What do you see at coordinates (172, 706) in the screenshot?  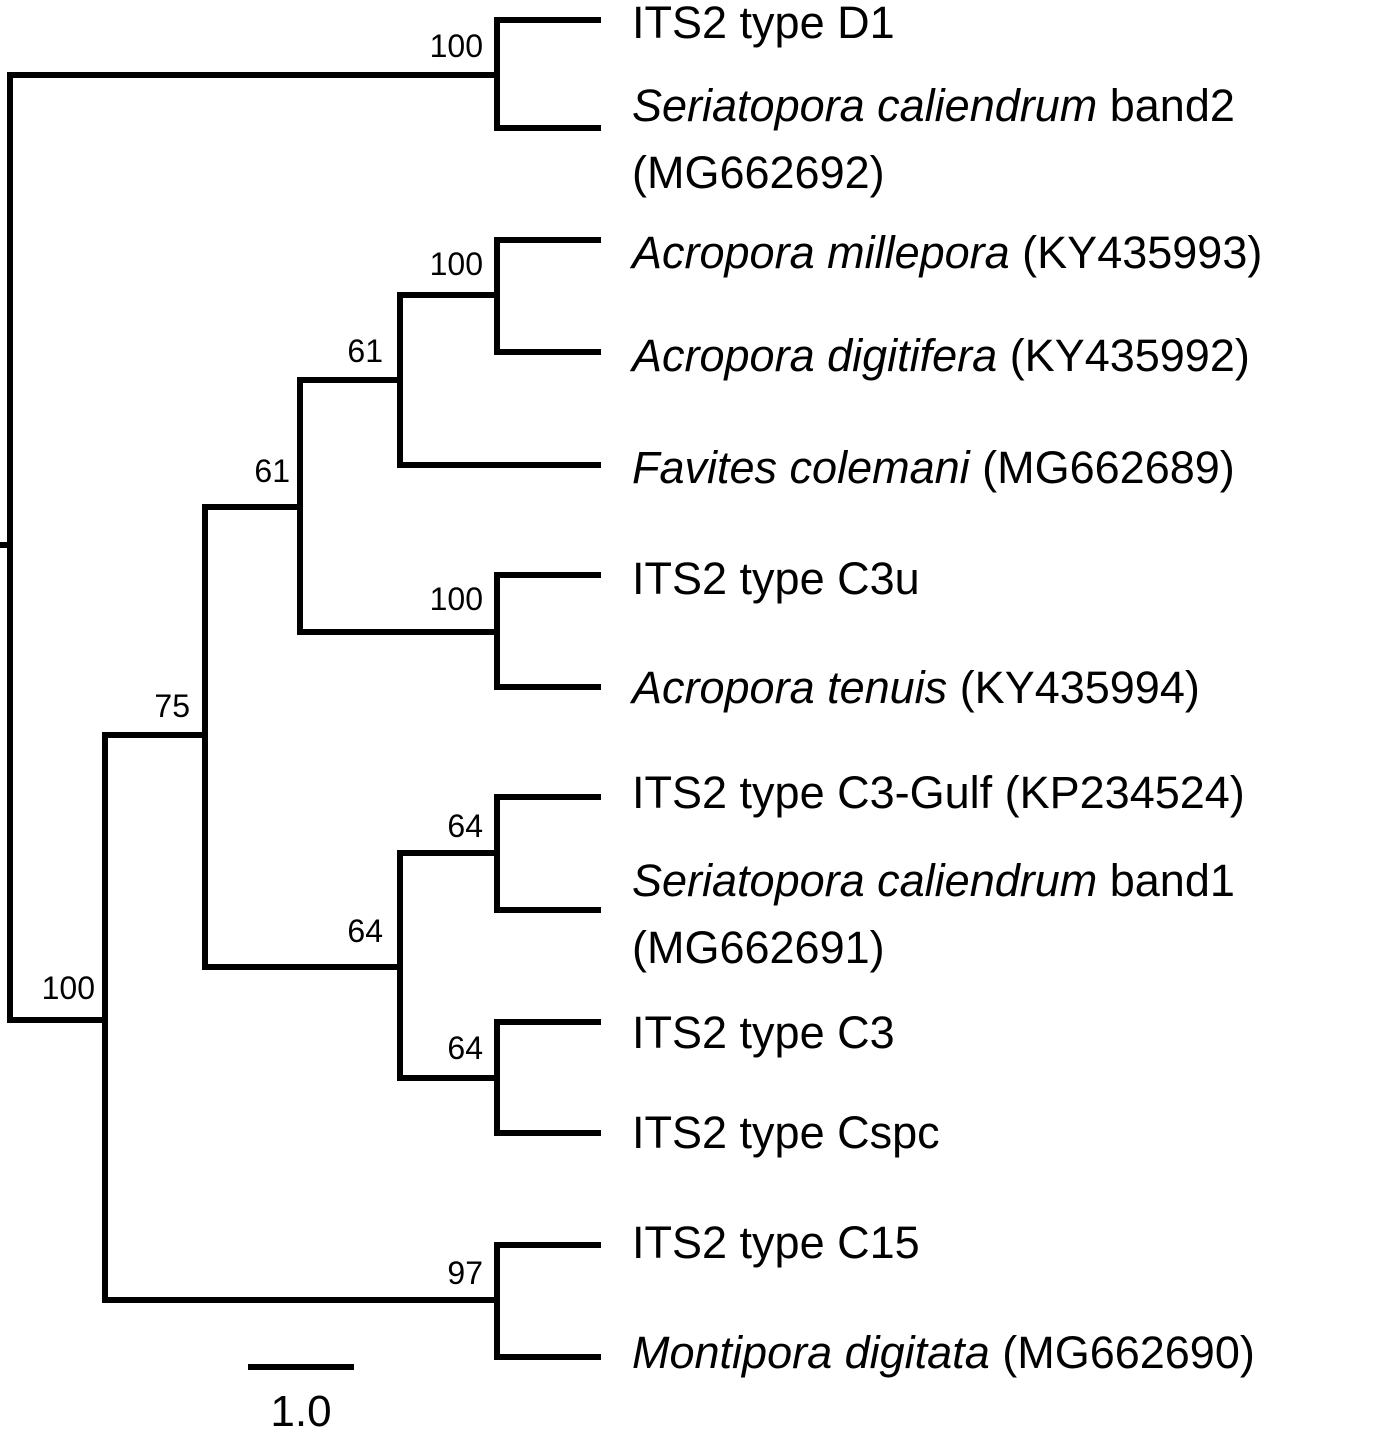 I see `support-value: 75` at bounding box center [172, 706].